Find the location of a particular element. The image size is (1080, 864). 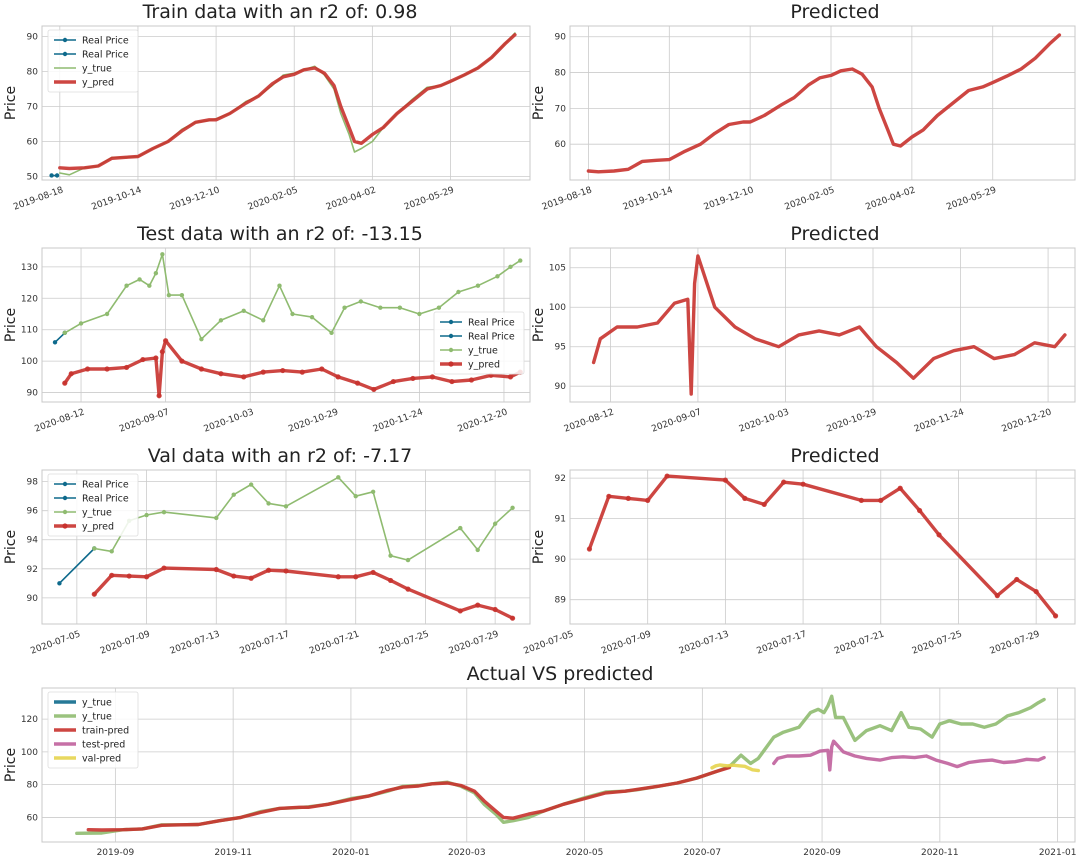

y-tick-label: 92 is located at coordinates (560, 479).